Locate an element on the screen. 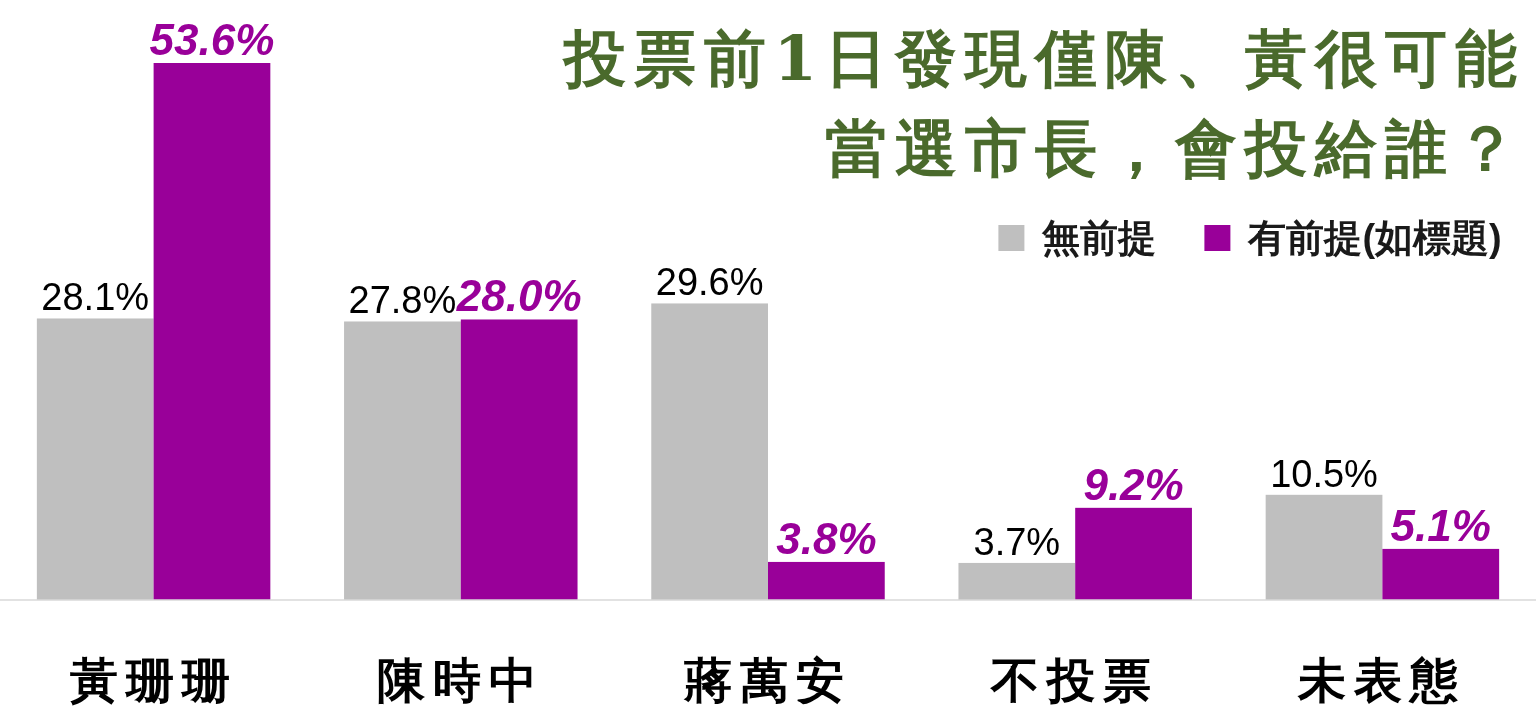 The height and width of the screenshot is (724, 1536). x-tick-label: 不投票 is located at coordinates (1075, 680).